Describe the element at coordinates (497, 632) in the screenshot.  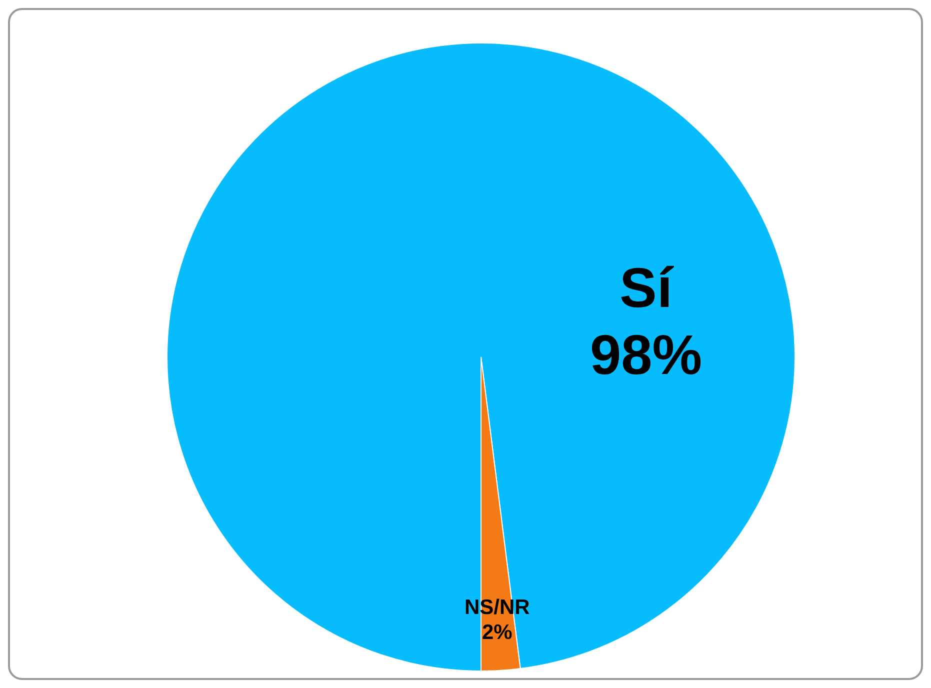
I see `data-label: 2%` at that location.